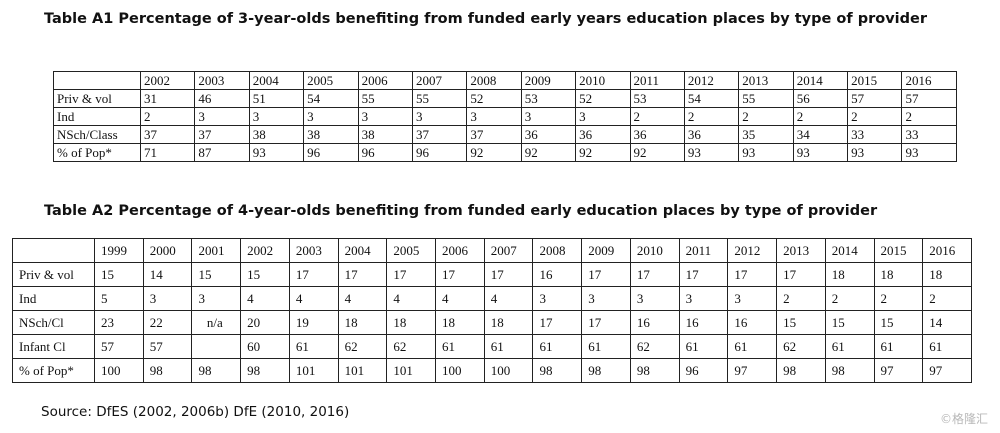 The image size is (1000, 433). I want to click on table-cell: 97, so click(898, 370).